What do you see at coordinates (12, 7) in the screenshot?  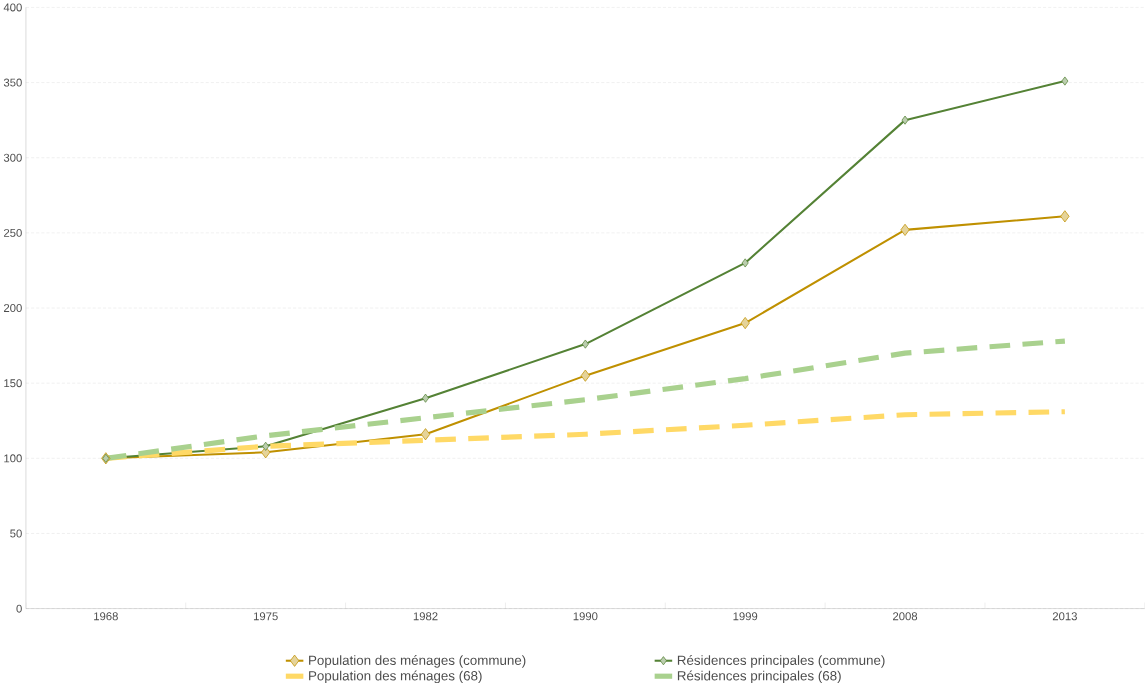 I see `y-tick-label: 400` at bounding box center [12, 7].